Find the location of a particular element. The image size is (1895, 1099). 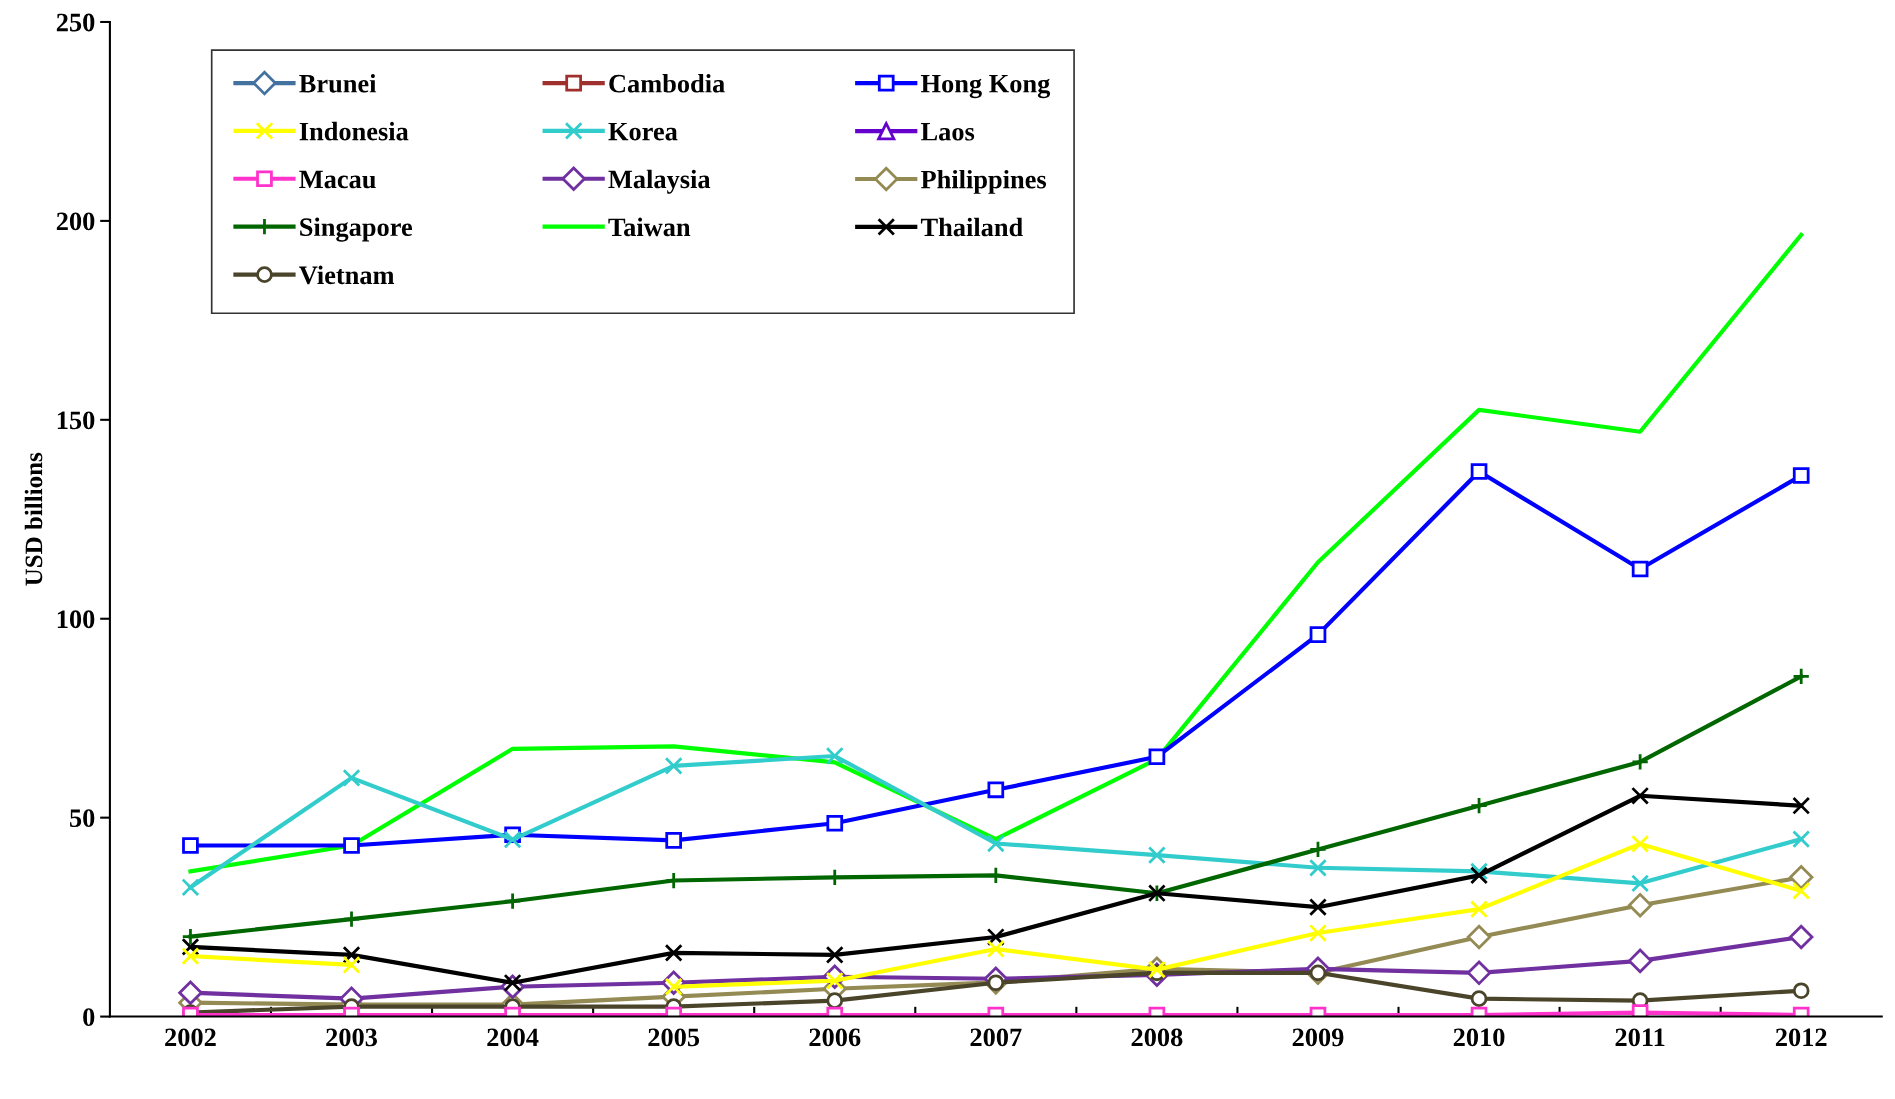

x-tick-label: 2007 is located at coordinates (996, 1037).